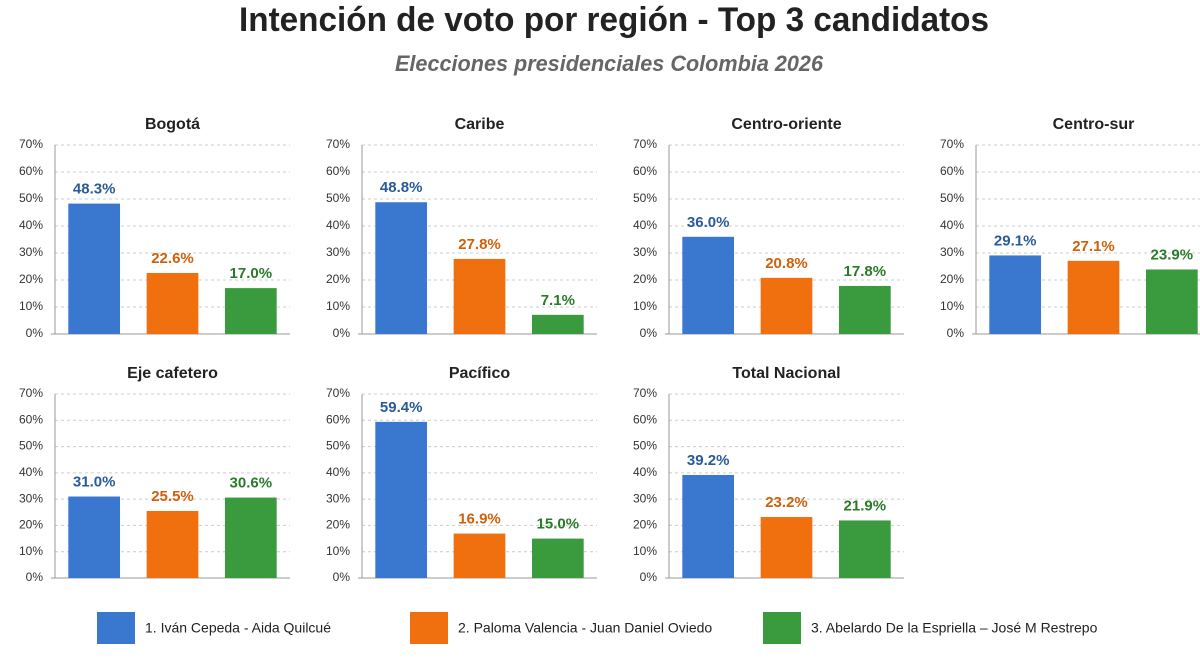 The image size is (1200, 659). Describe the element at coordinates (1172, 254) in the screenshot. I see `data-label: 23.9%` at that location.